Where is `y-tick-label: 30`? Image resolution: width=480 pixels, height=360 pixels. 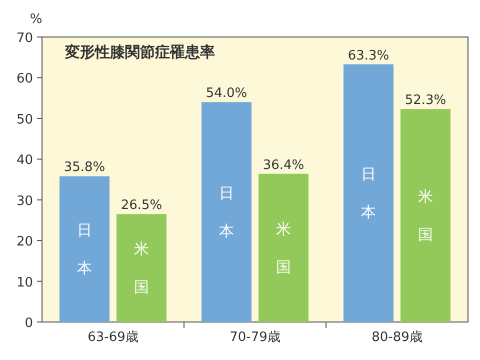
y-tick-label: 30 is located at coordinates (24, 201).